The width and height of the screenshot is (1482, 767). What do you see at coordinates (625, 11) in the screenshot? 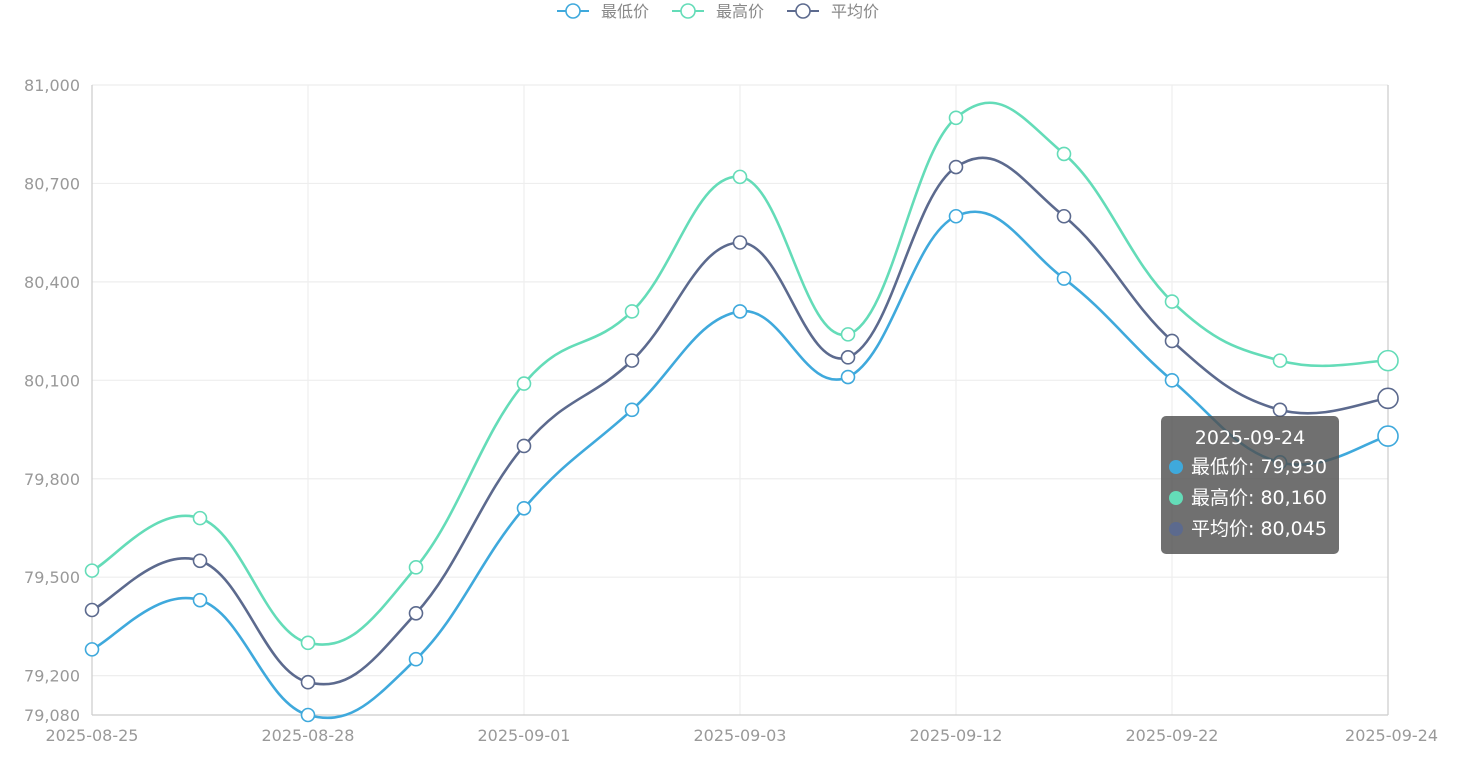
I see `legend-label: 最低价` at bounding box center [625, 11].